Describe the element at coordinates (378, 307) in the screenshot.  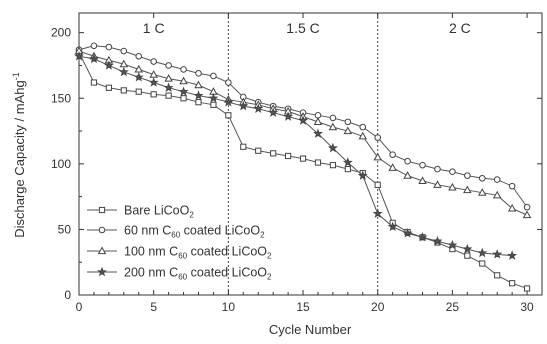
I see `x-tick-label: 20` at that location.